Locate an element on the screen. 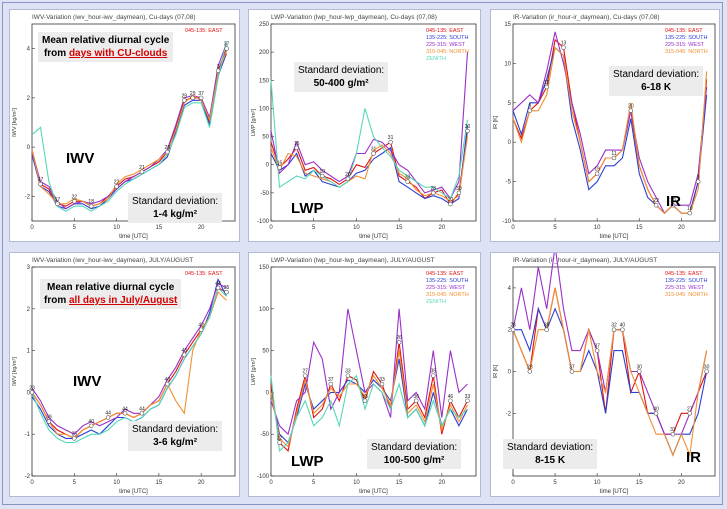 This screenshot has width=727, height=509. std-box: Standard deviation: 100-500 g/m² is located at coordinates (414, 454).